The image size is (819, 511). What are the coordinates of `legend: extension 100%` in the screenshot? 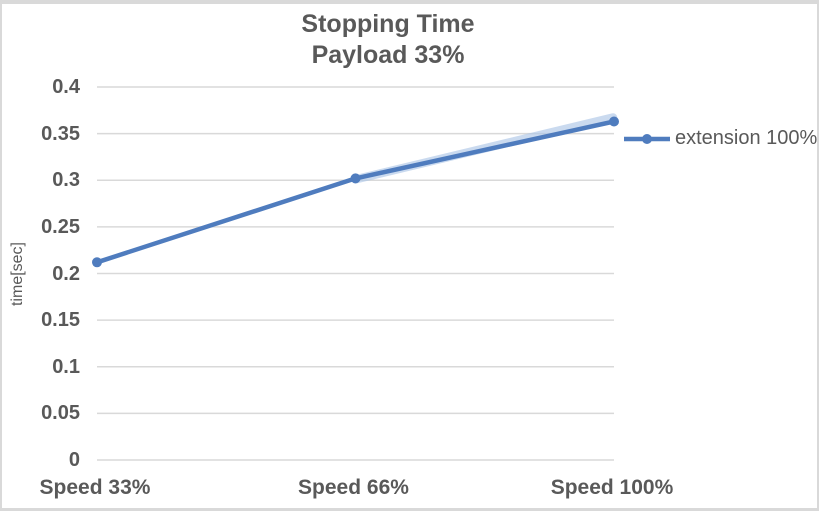 It's located at (720, 138).